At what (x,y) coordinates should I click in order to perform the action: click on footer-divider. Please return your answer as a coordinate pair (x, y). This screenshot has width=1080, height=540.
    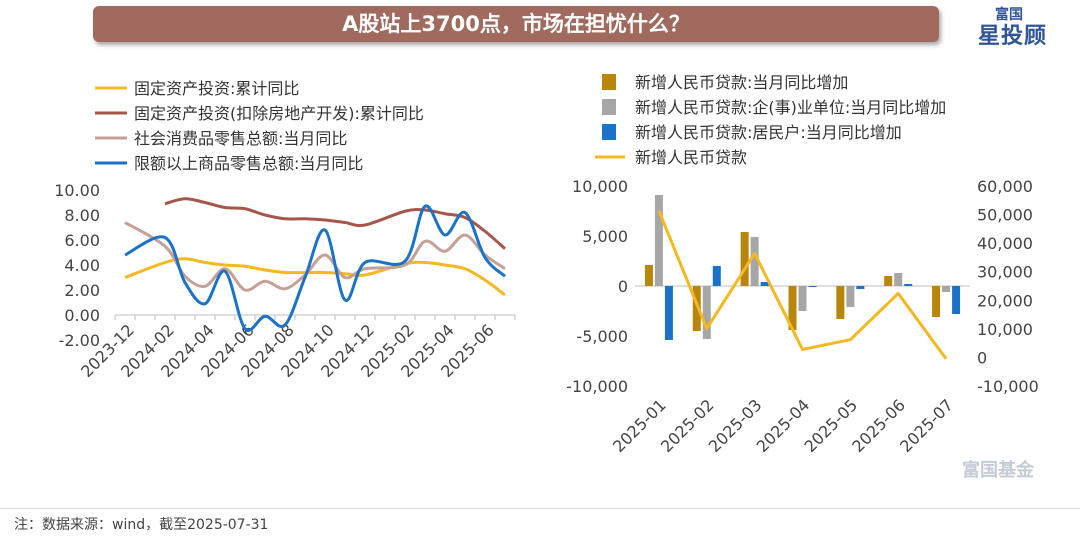
    Looking at the image, I should click on (540, 508).